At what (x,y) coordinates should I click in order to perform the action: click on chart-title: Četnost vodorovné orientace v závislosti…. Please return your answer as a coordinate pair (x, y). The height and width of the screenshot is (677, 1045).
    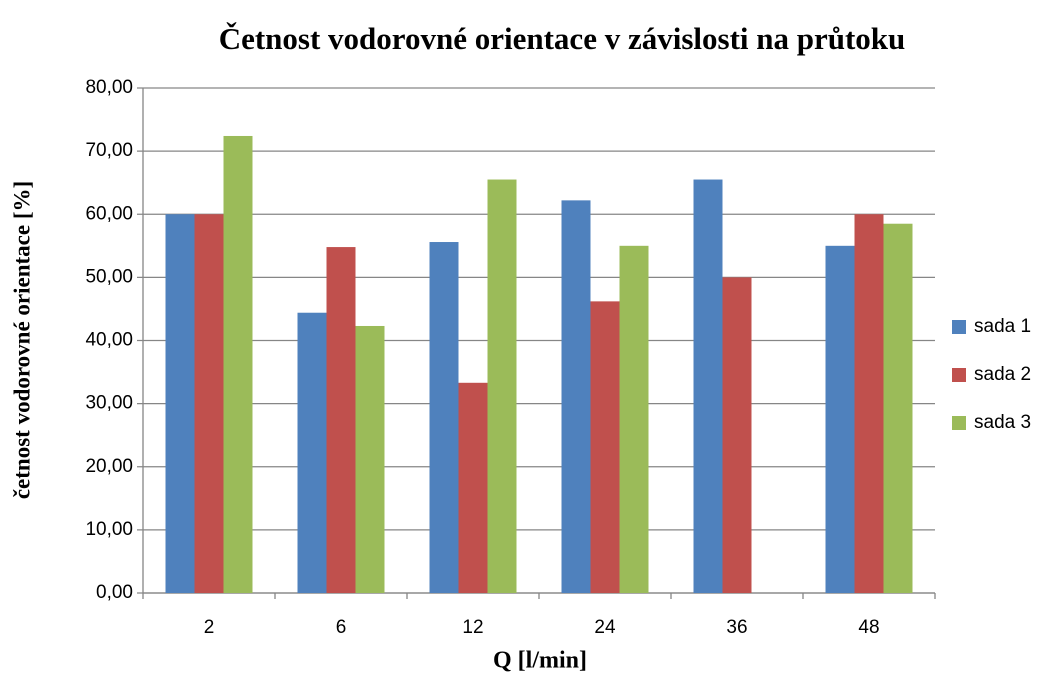
    Looking at the image, I should click on (562, 38).